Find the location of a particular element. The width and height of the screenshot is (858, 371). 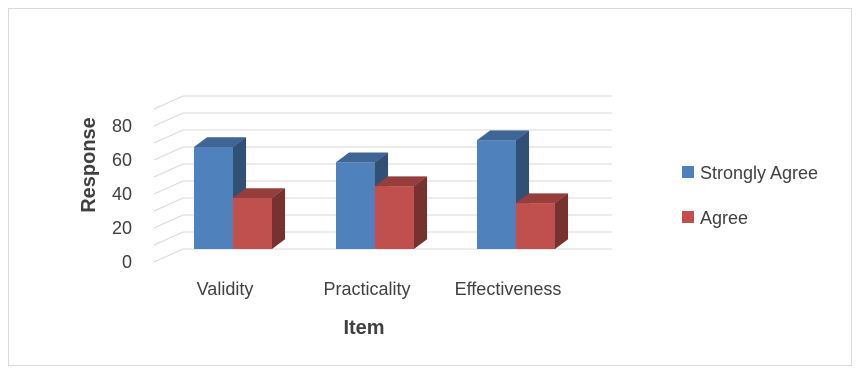

y-axis-ticks: 0 20 40 60 80 is located at coordinates (122, 194).